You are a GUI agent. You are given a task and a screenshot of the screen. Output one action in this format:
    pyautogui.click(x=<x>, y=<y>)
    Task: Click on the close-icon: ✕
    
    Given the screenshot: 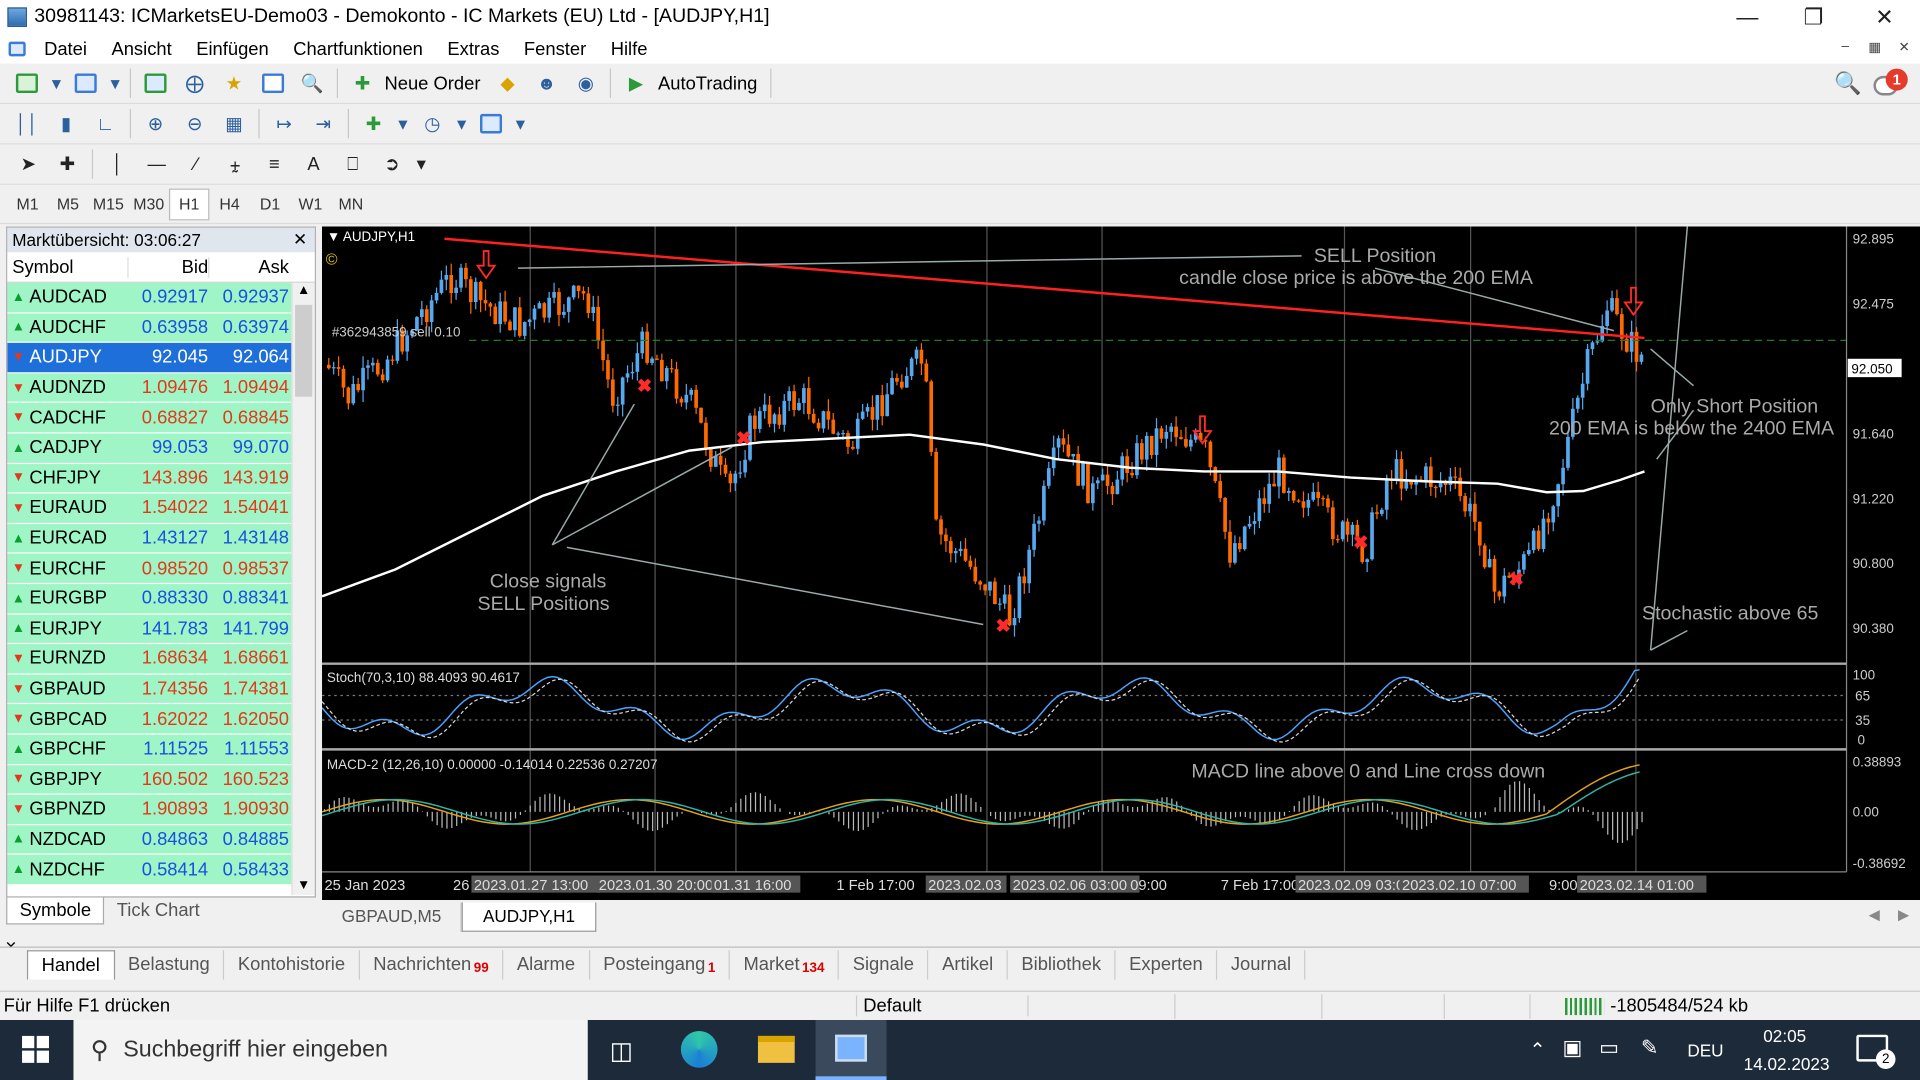 What is the action you would take?
    pyautogui.click(x=300, y=238)
    